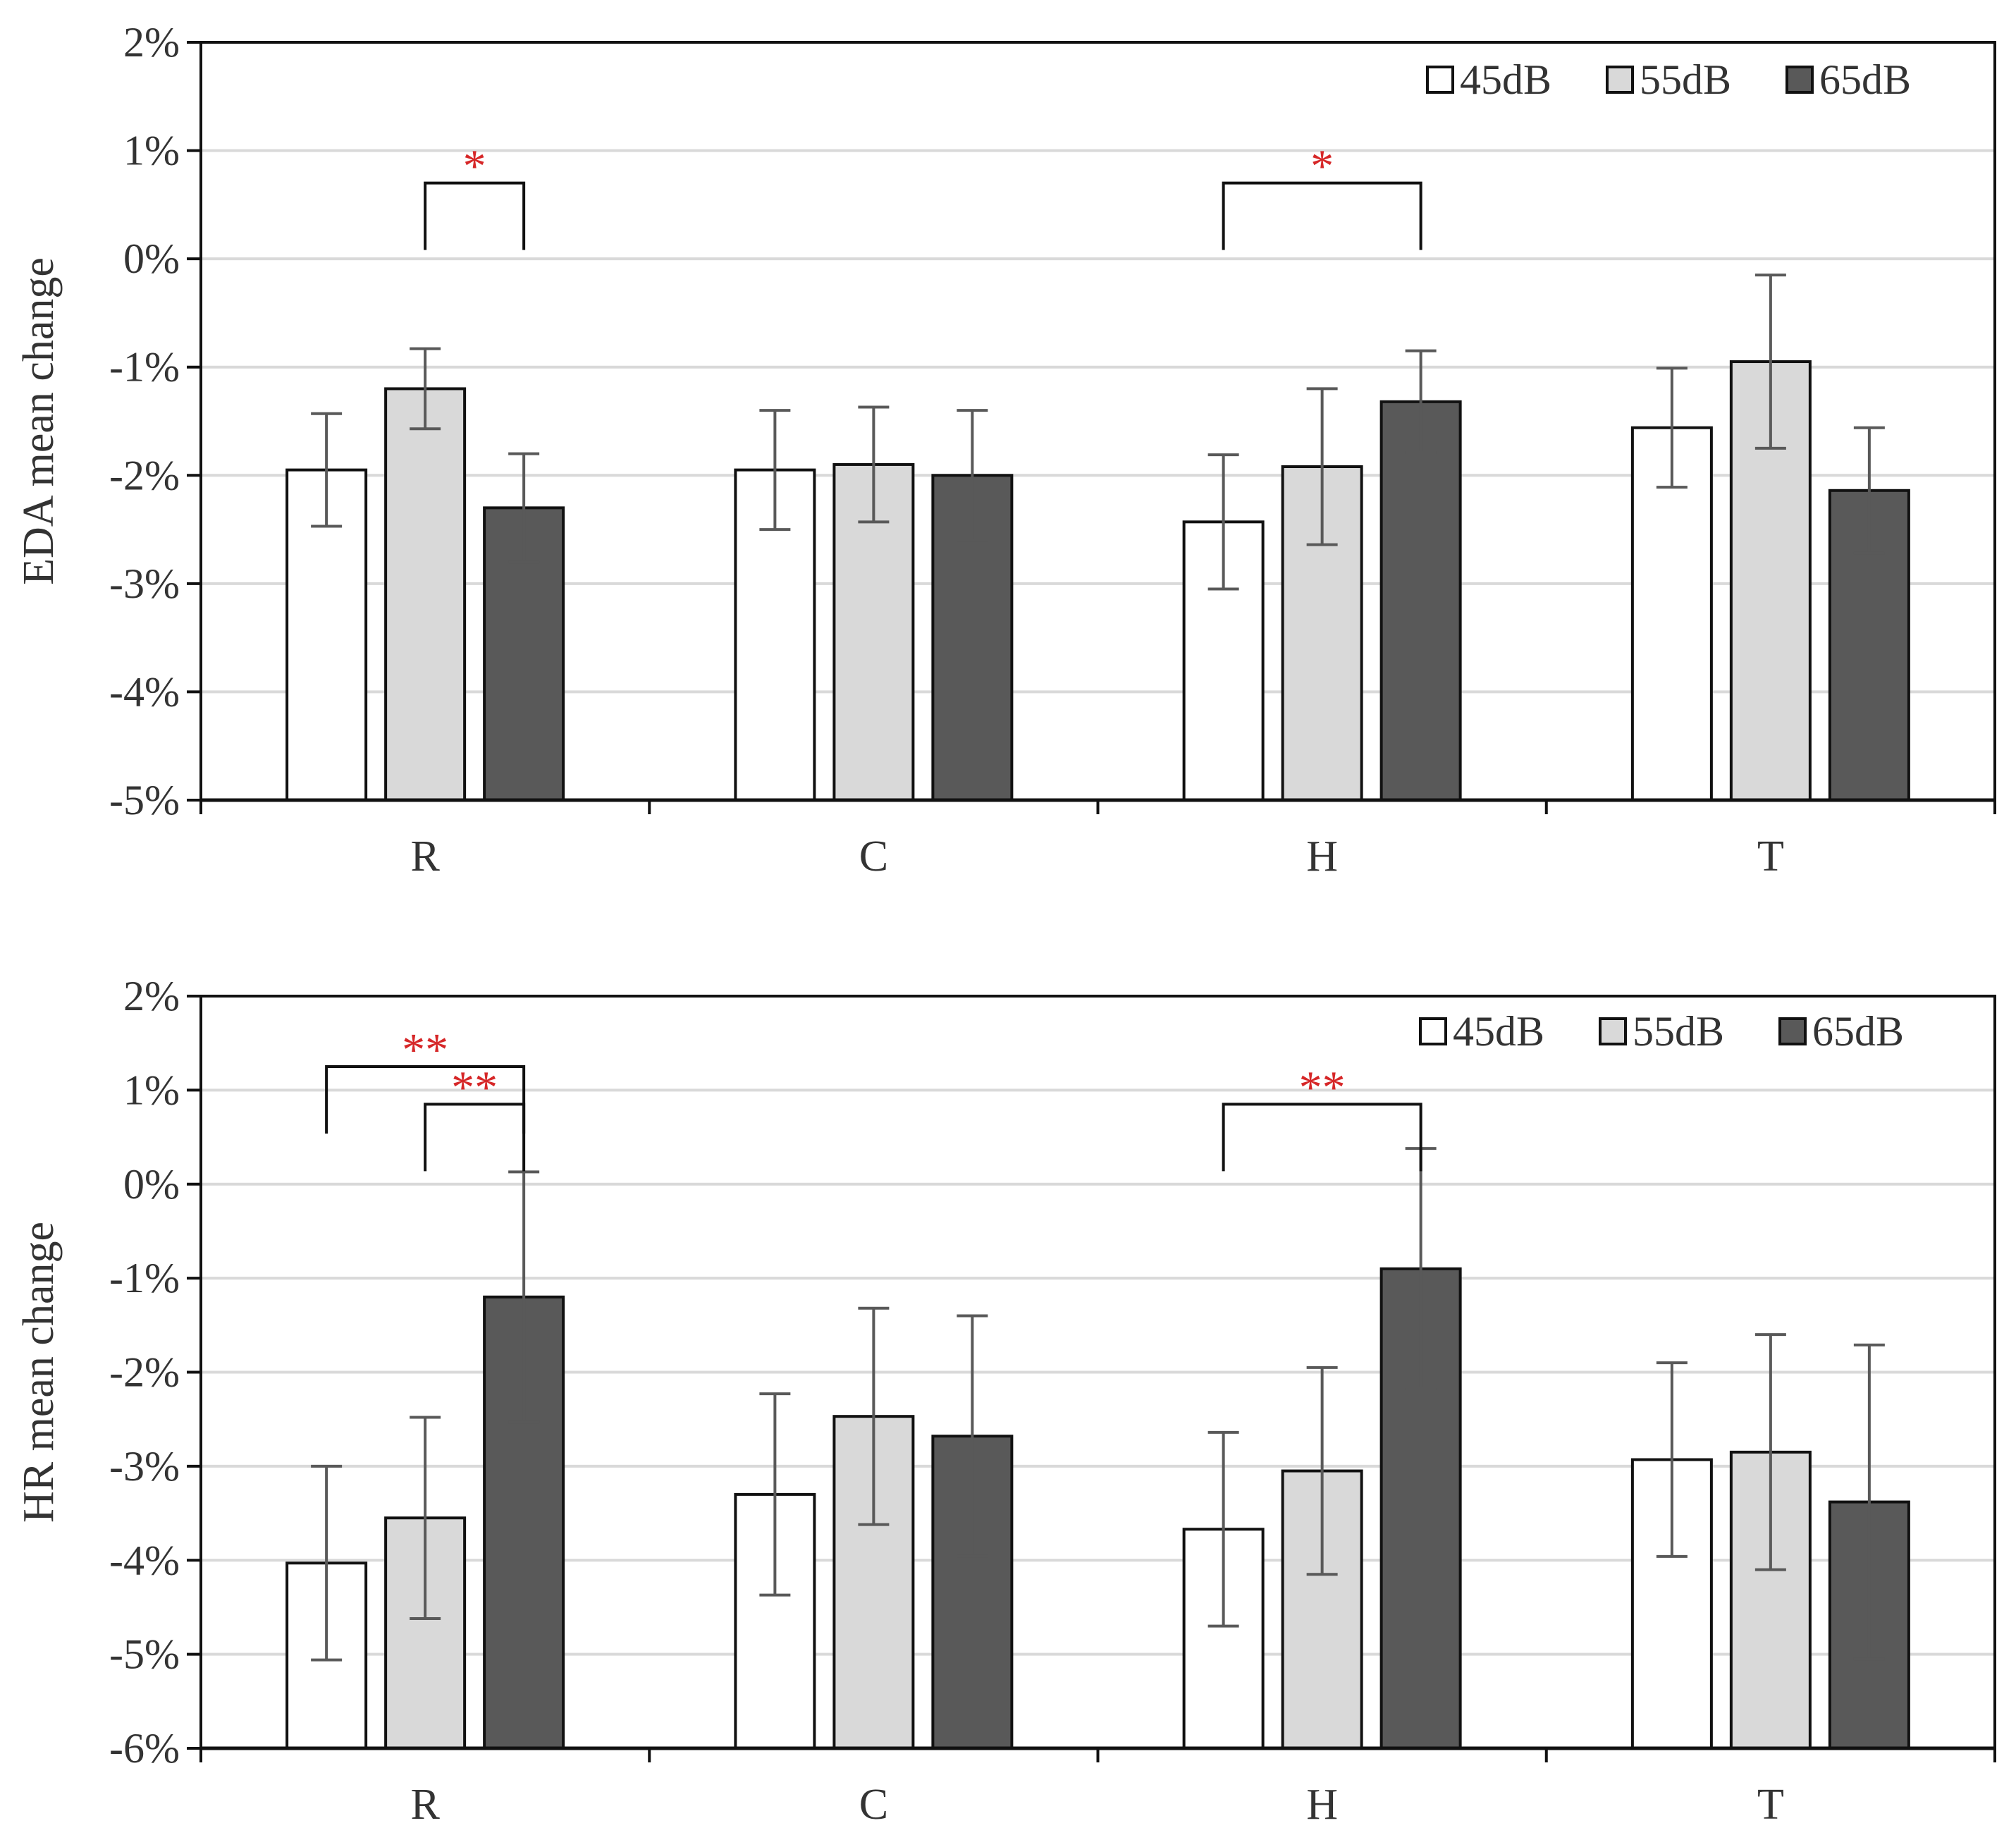  I want to click on hr-legend-label: 65dB, so click(1858, 1031).